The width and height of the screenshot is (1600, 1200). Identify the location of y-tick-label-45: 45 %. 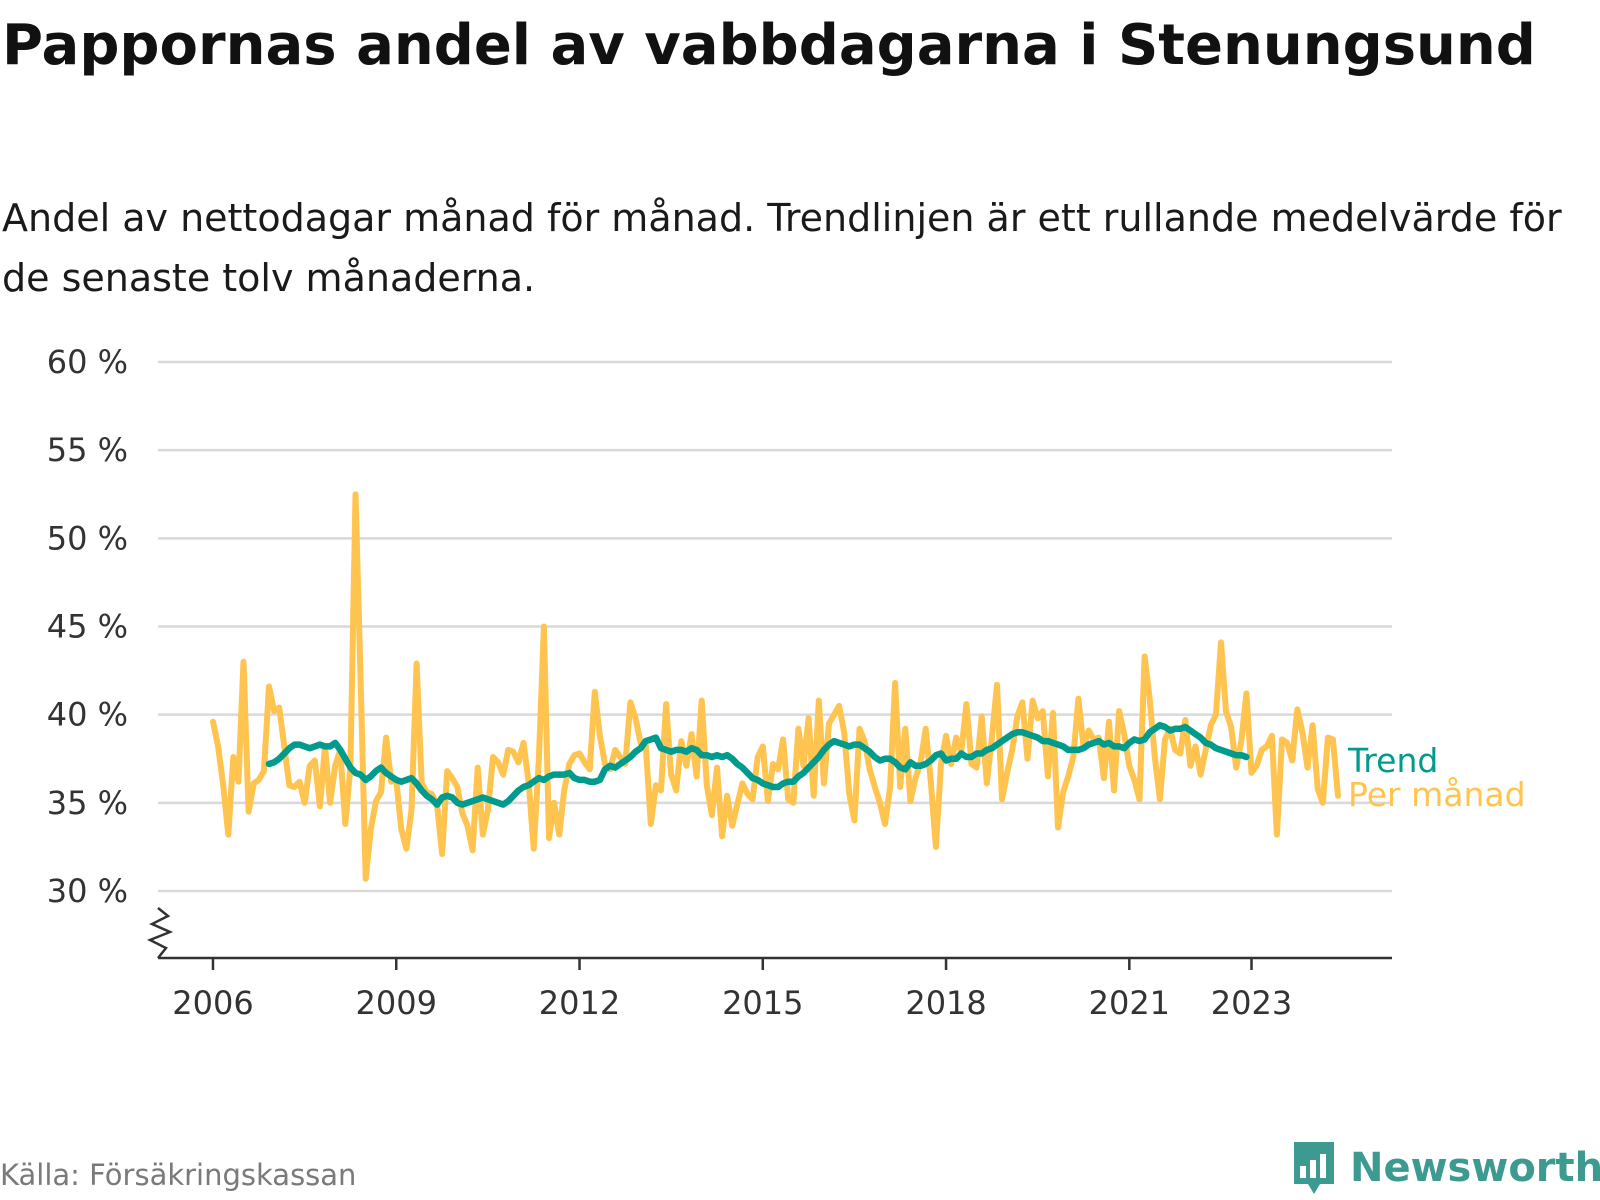
(87, 627).